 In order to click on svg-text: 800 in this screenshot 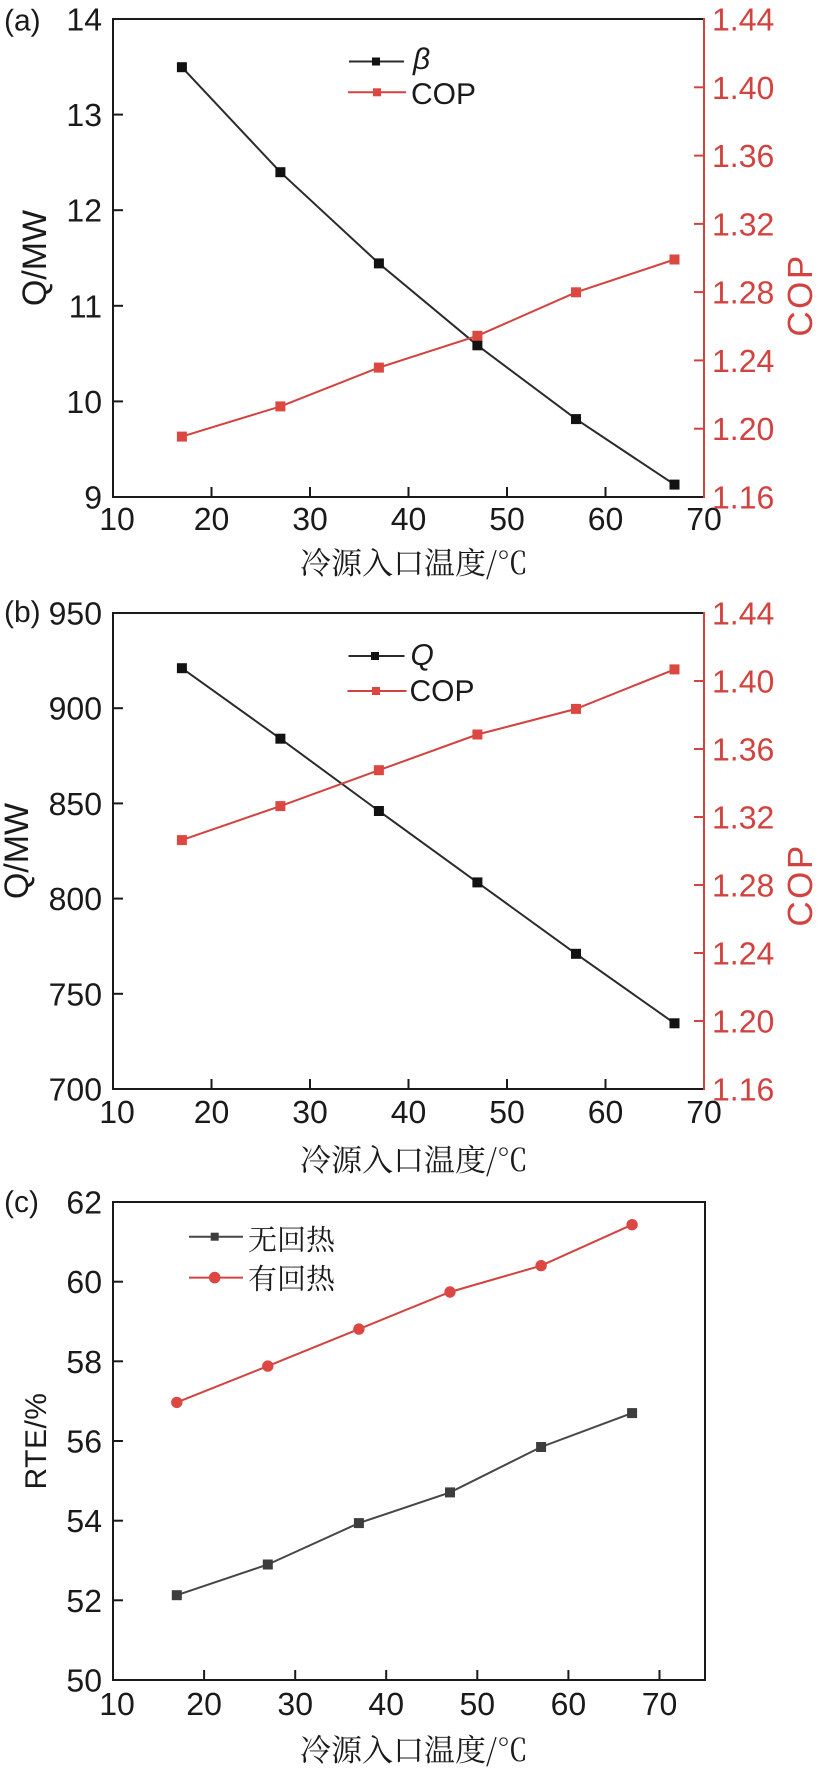, I will do `click(75, 899)`.